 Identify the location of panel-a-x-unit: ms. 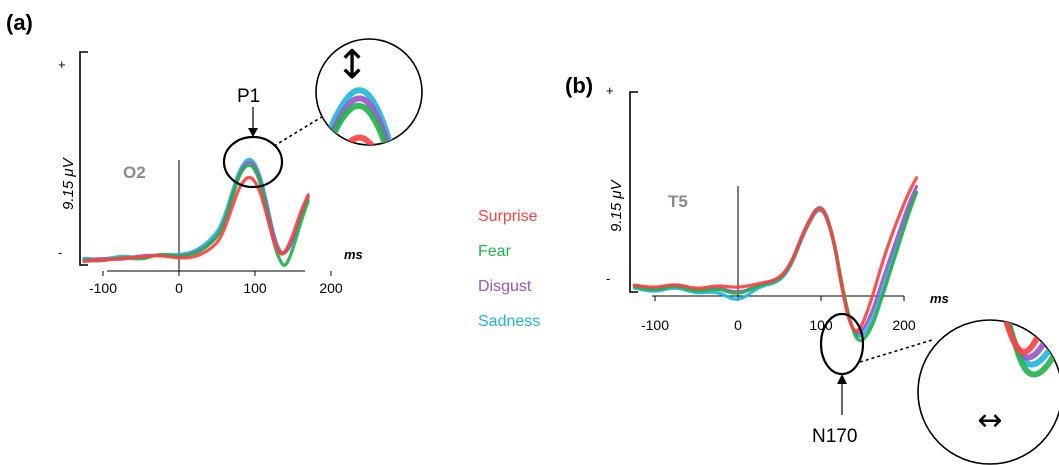
(353, 254).